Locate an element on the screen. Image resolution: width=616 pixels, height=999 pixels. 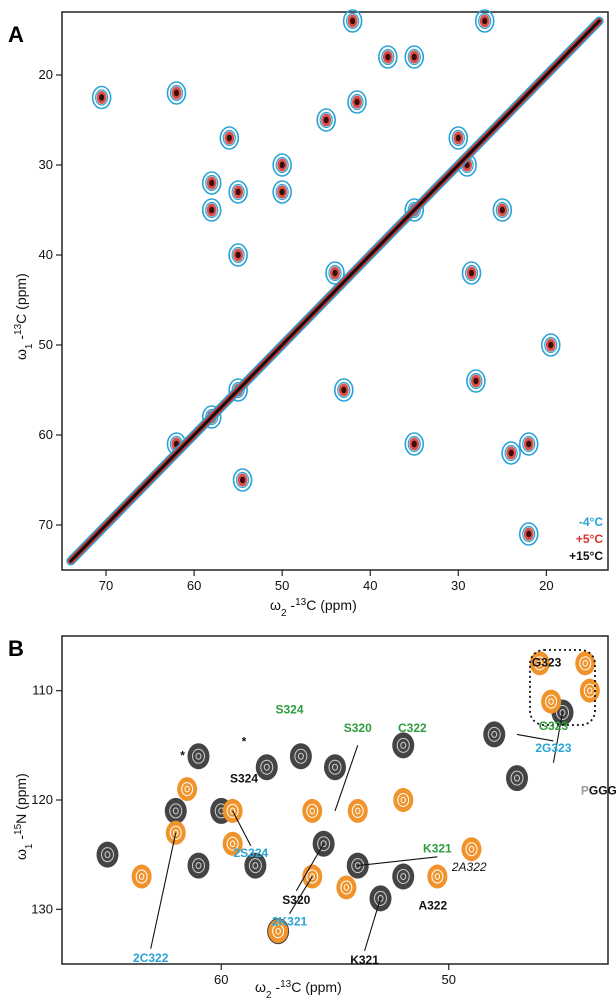
assignment-label: G323 is located at coordinates (547, 663).